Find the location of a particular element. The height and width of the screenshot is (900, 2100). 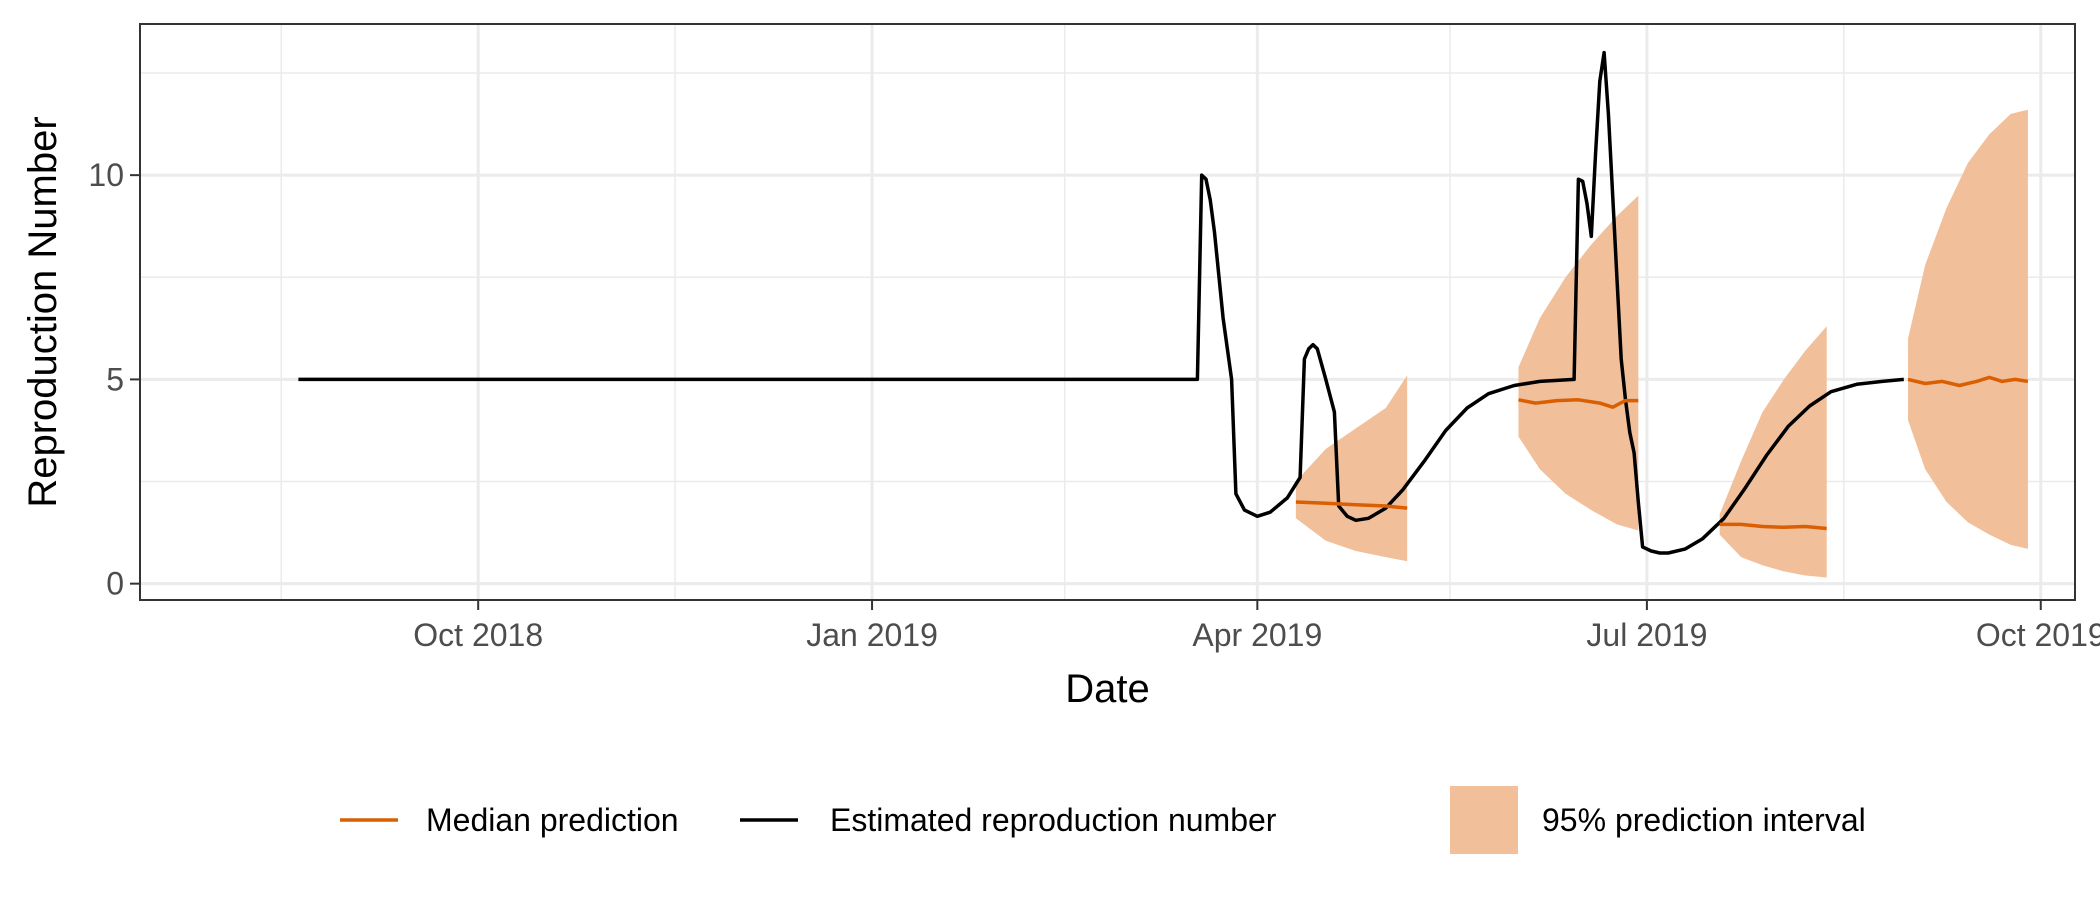

legend-label: Estimated reproduction number is located at coordinates (1053, 820).